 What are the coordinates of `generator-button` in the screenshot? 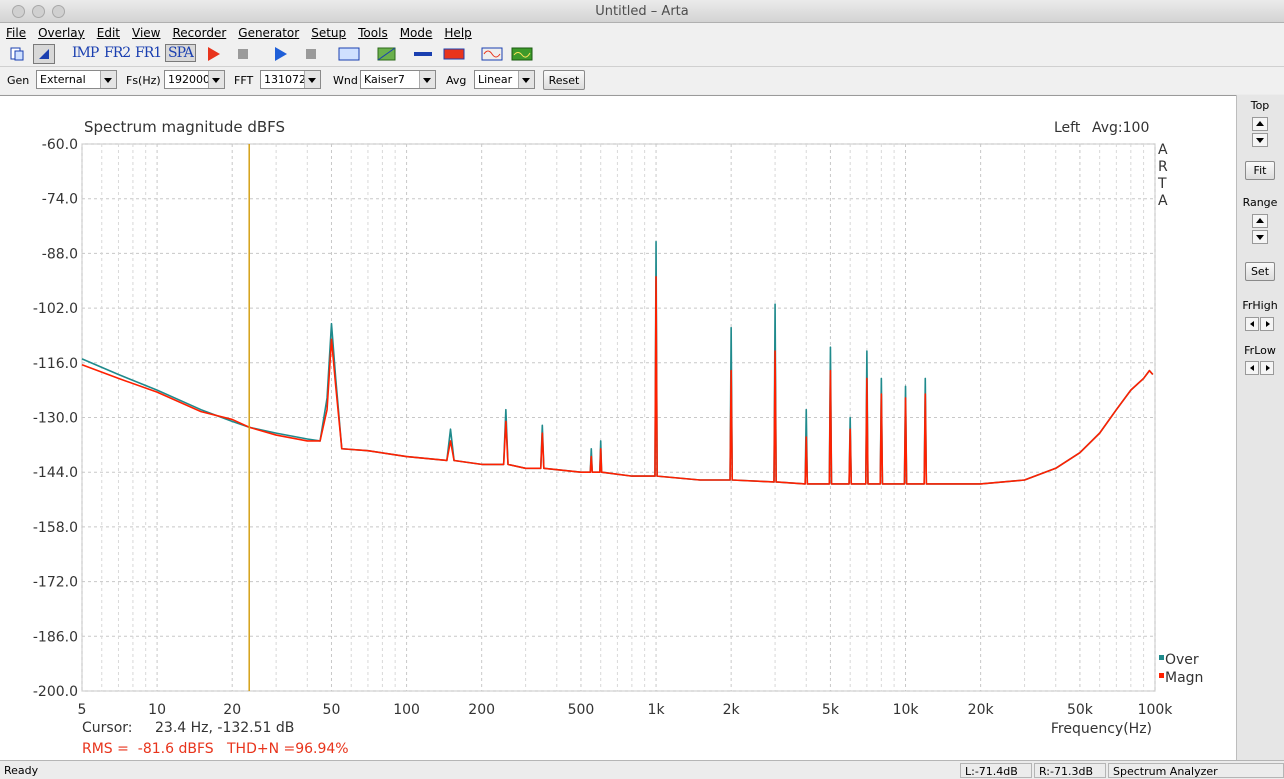 It's located at (492, 54).